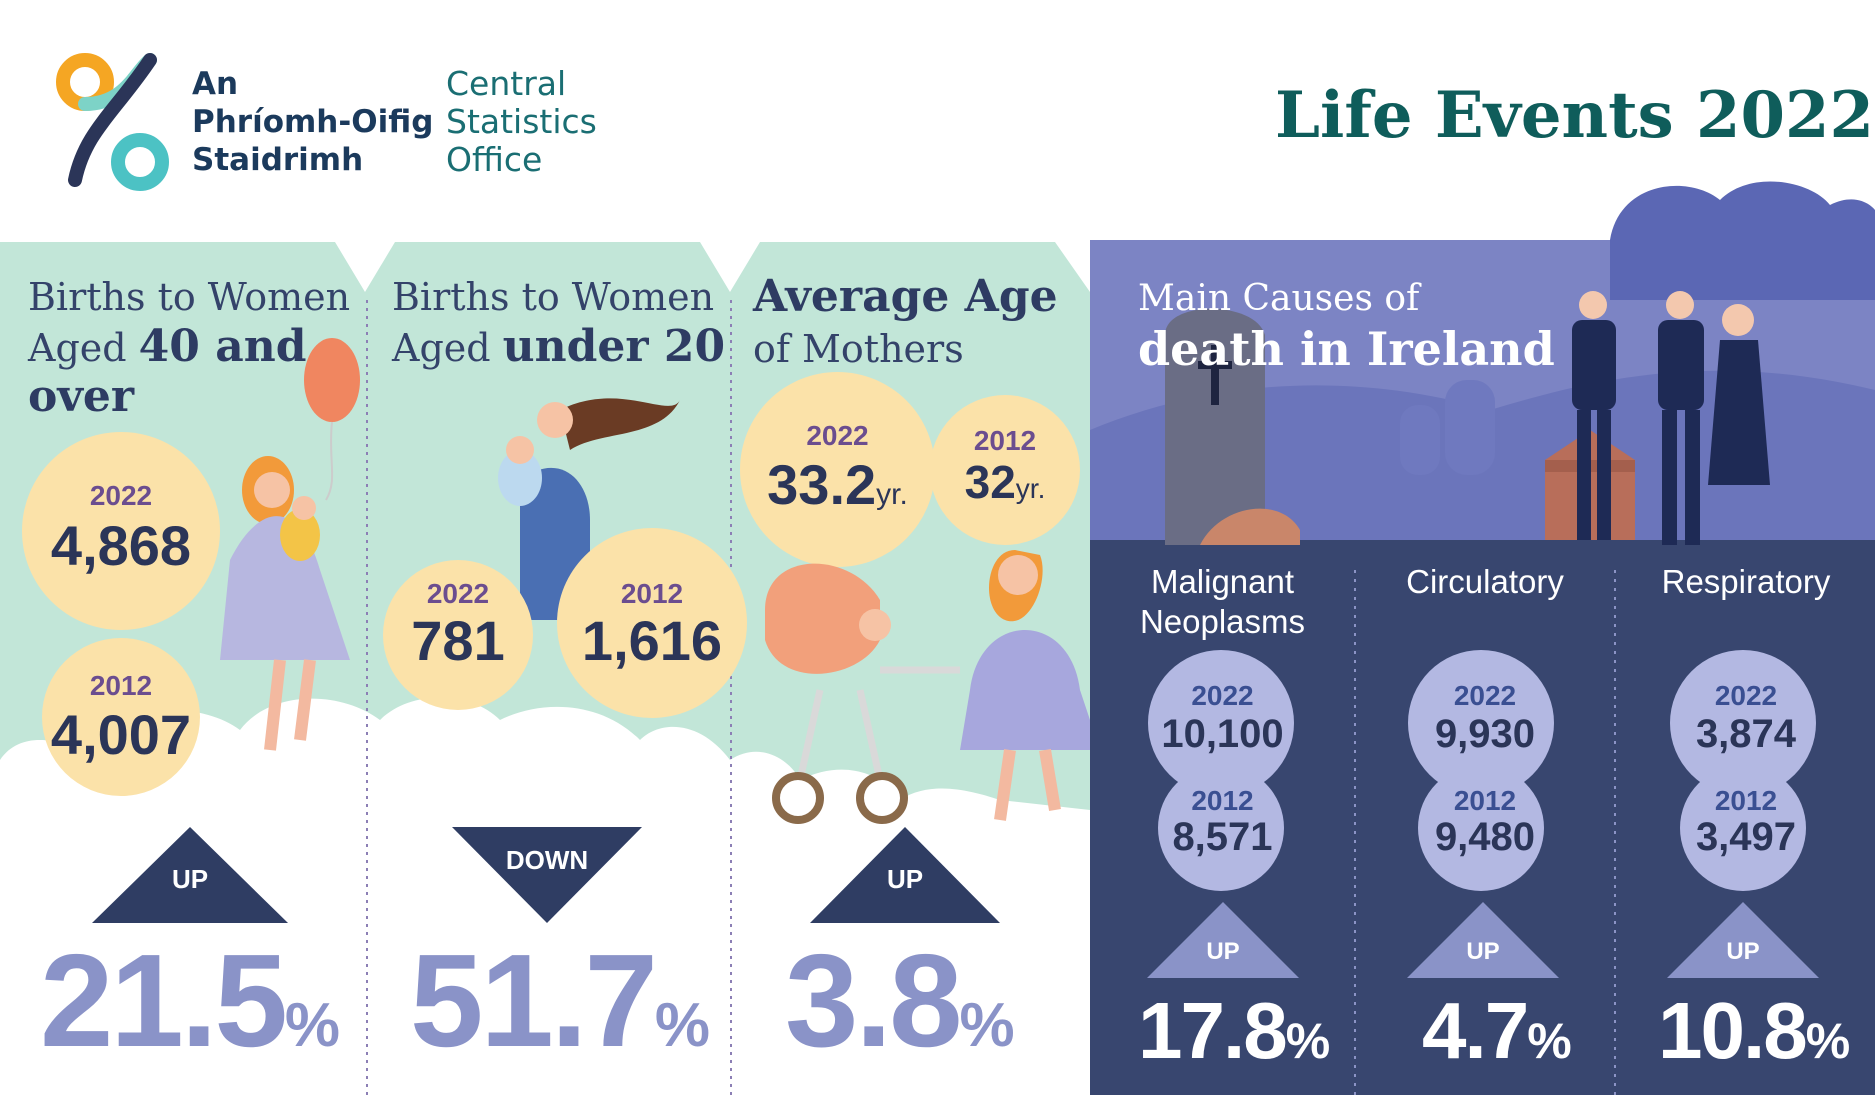 The image size is (1875, 1095). What do you see at coordinates (222, 346) in the screenshot?
I see `panel1-title-bold: 40 and` at bounding box center [222, 346].